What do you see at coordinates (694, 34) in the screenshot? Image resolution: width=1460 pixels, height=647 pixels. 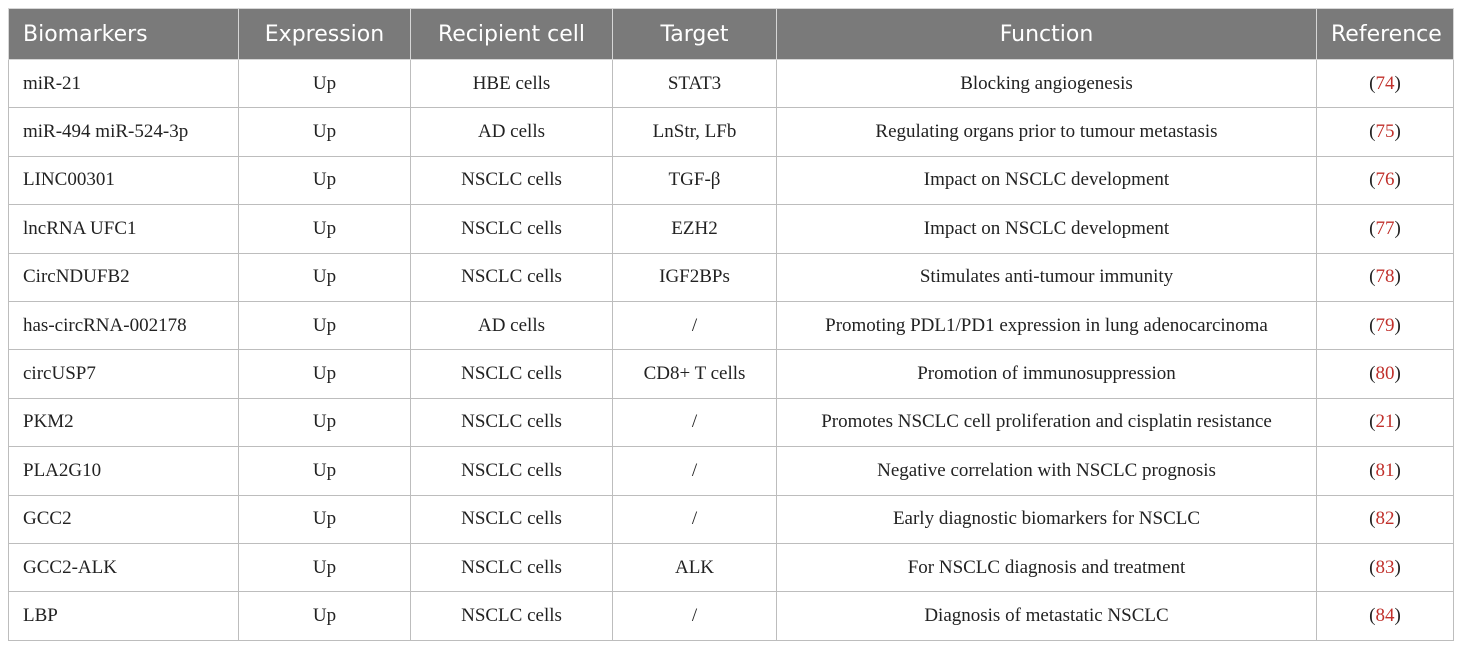 I see `header-target: Target` at bounding box center [694, 34].